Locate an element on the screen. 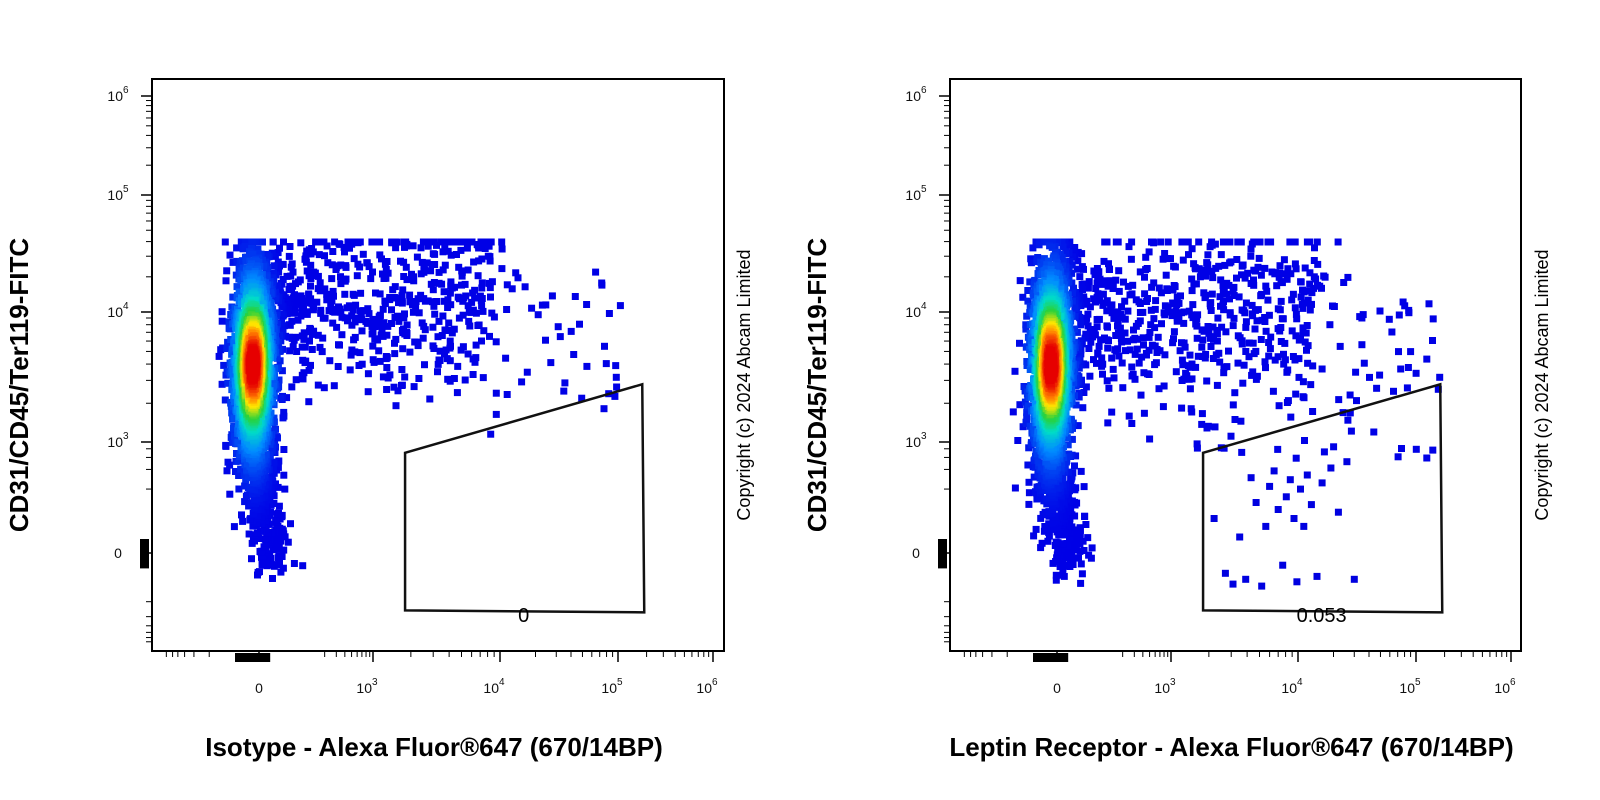 The height and width of the screenshot is (800, 1600). x-axis: 0 103 104 105 106 is located at coordinates (441, 673).